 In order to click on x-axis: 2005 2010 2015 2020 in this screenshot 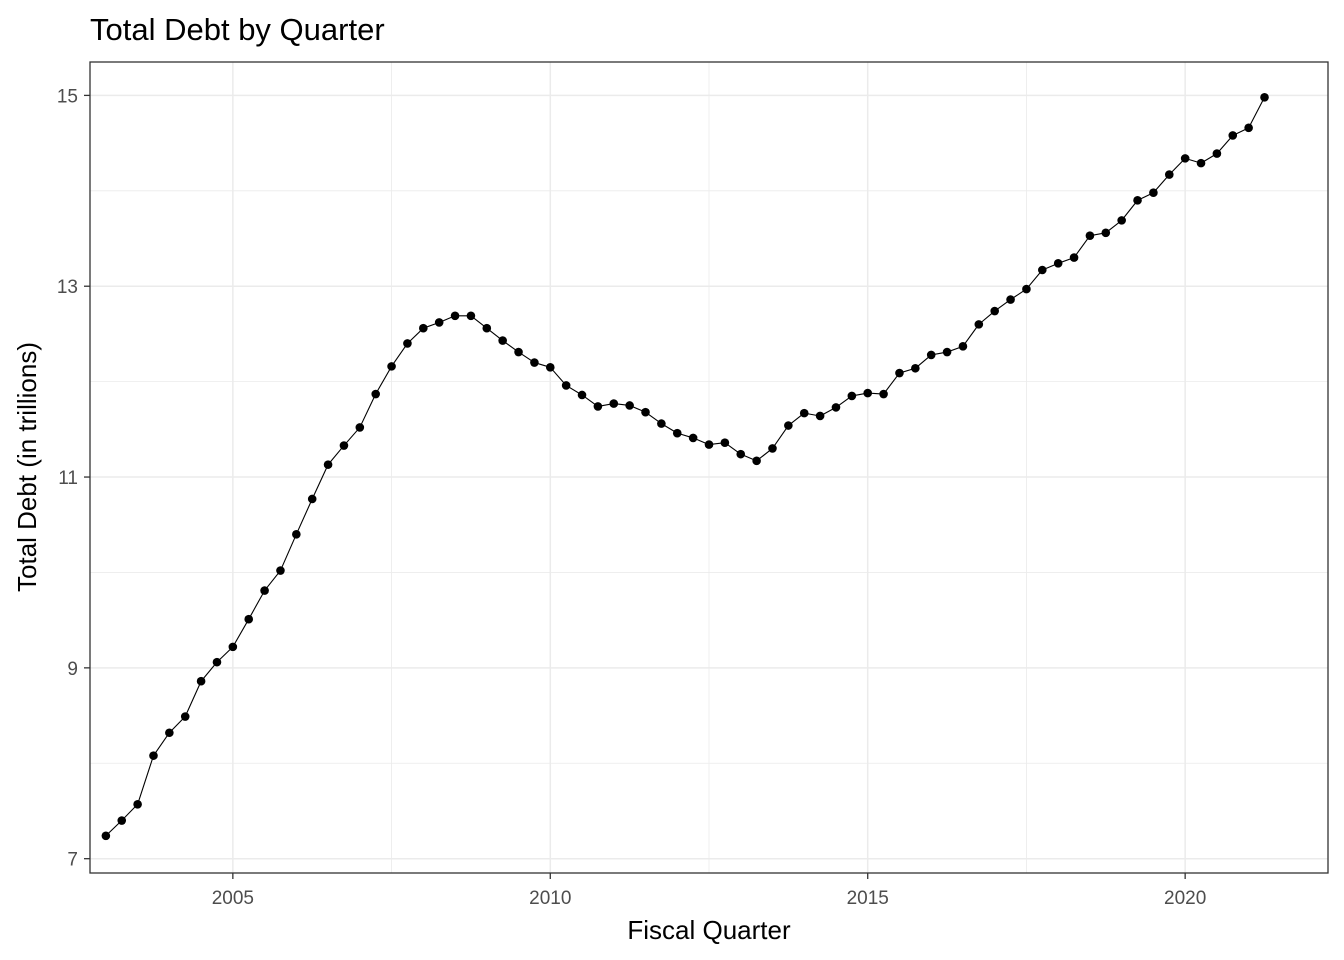, I will do `click(709, 891)`.